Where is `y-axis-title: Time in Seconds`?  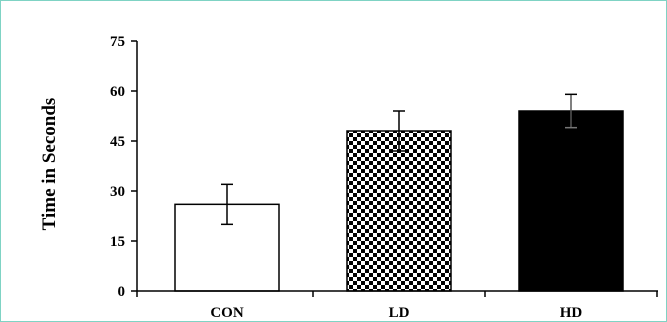 y-axis-title: Time in Seconds is located at coordinates (49, 164).